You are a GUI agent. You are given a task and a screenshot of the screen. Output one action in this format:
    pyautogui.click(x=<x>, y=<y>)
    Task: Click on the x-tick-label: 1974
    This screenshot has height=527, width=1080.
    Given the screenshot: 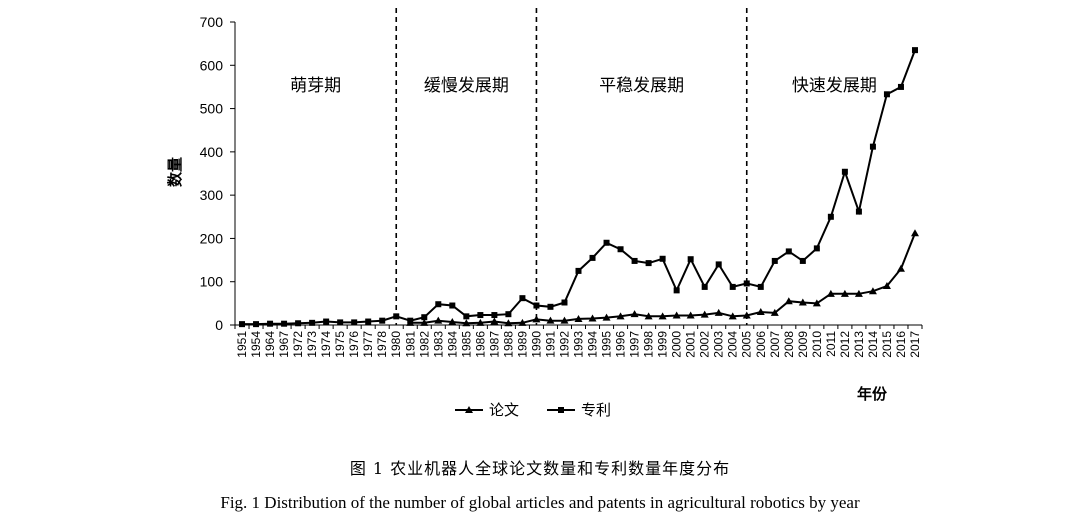 What is the action you would take?
    pyautogui.click(x=326, y=344)
    